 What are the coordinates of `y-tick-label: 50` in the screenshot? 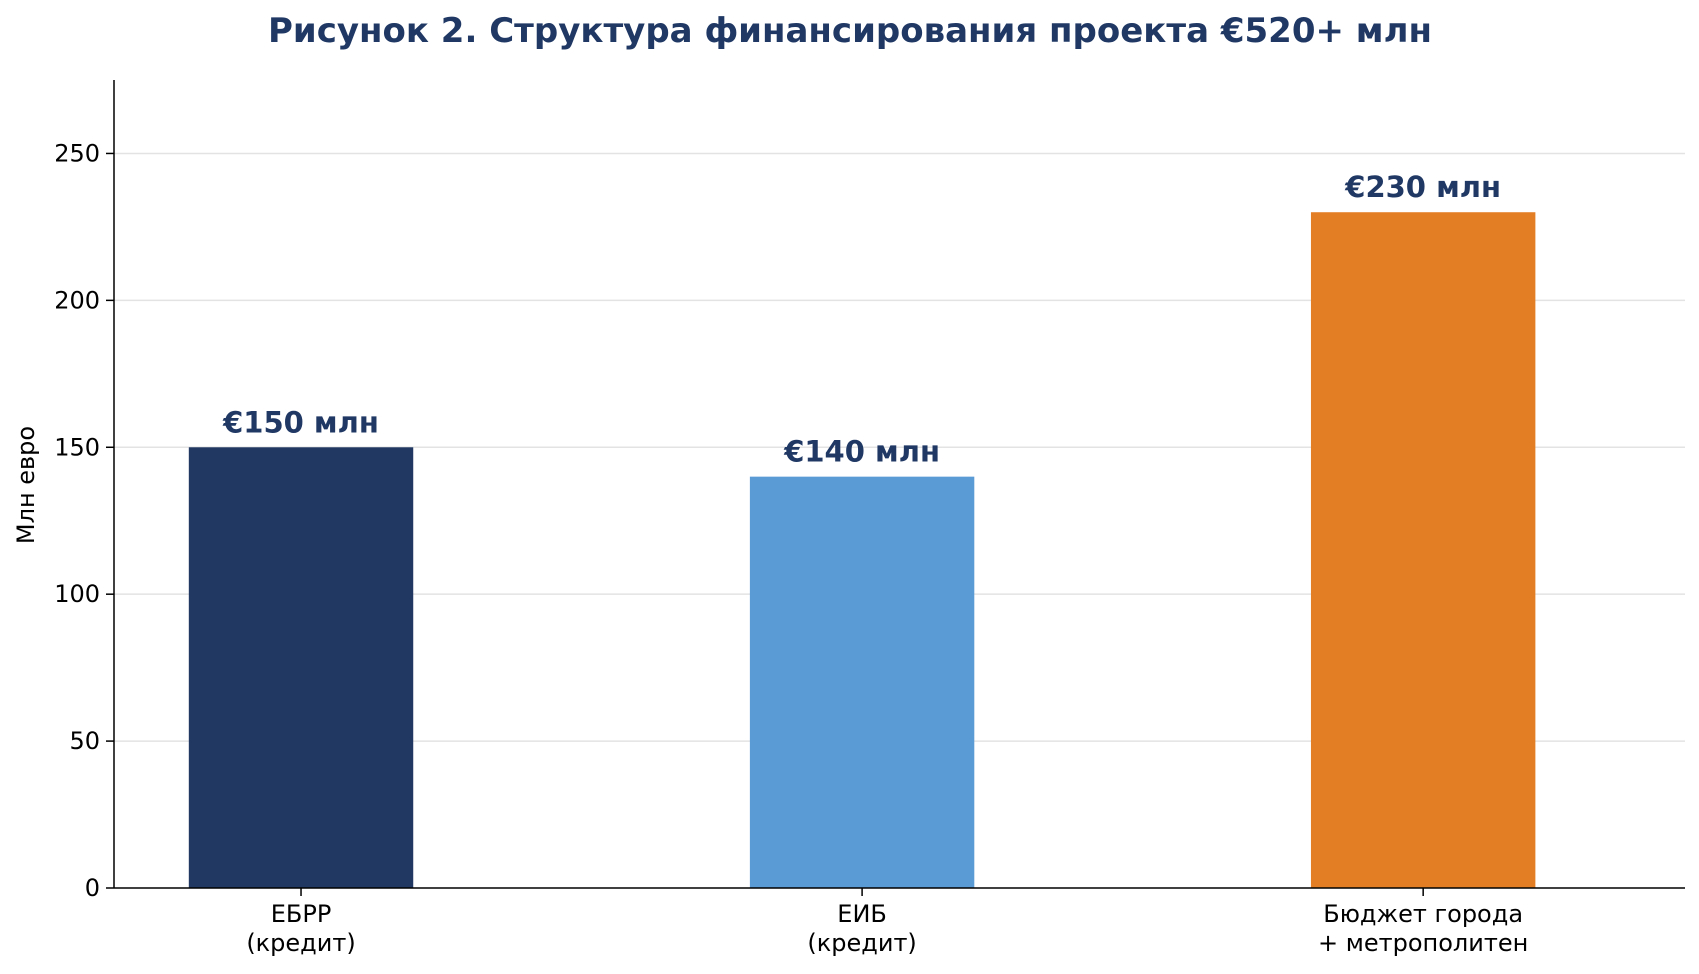 It's located at (84, 741).